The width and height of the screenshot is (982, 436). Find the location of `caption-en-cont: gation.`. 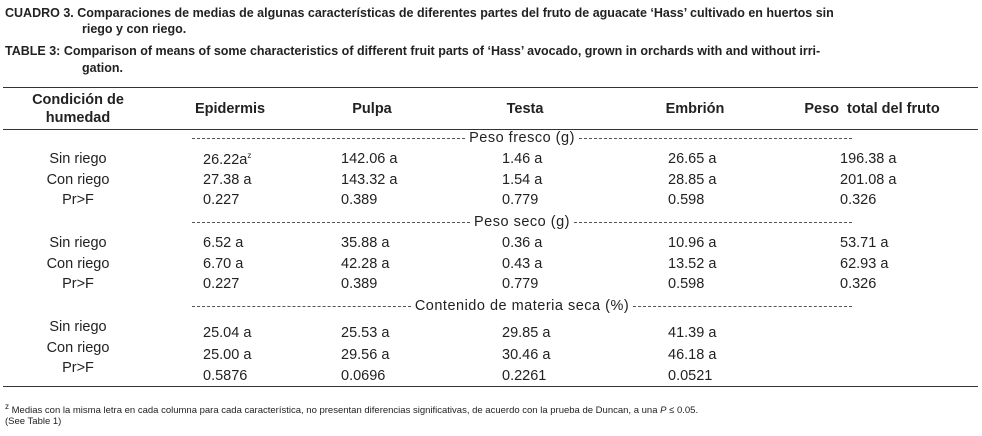

caption-en-cont: gation. is located at coordinates (102, 68).